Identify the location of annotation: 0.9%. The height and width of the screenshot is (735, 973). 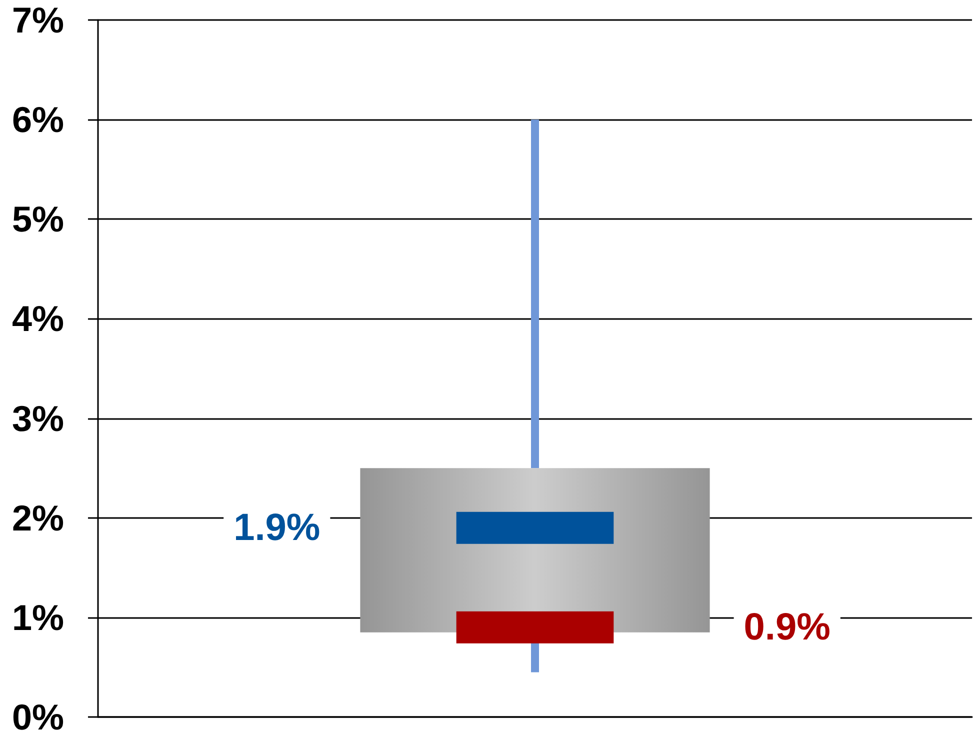
(787, 627).